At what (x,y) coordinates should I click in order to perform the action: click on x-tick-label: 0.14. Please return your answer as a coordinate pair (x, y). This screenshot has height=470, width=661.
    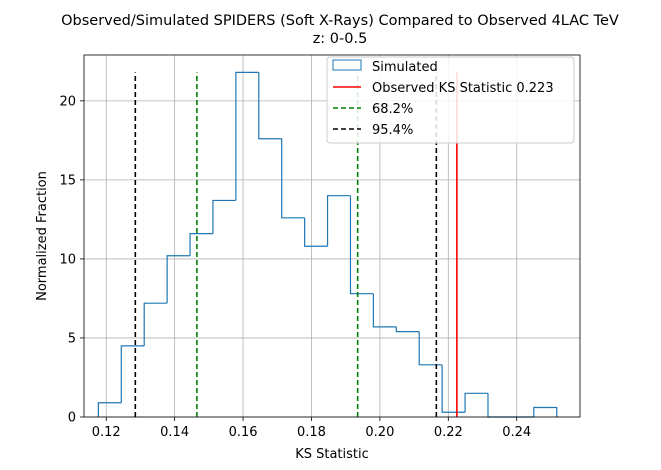
    Looking at the image, I should click on (174, 432).